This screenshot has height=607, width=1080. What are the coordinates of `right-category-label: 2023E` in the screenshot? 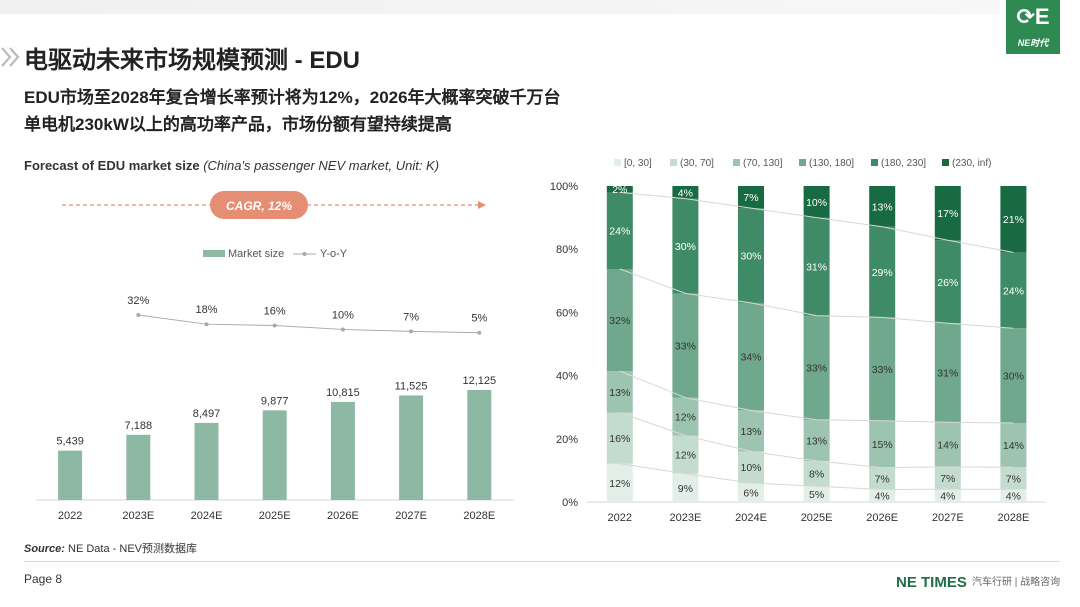 It's located at (685, 518).